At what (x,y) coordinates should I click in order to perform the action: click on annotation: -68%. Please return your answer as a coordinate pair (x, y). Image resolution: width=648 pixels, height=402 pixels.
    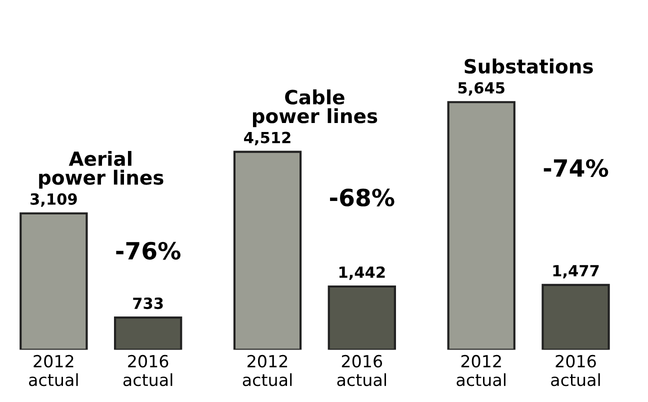
    Looking at the image, I should click on (362, 197).